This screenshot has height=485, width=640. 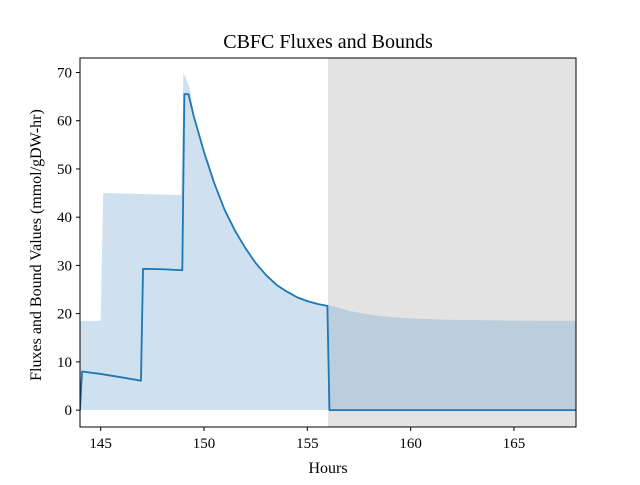 I want to click on y-axis-label: Fluxes and Bound Values (mmol/gDW-hr), so click(x=36, y=245).